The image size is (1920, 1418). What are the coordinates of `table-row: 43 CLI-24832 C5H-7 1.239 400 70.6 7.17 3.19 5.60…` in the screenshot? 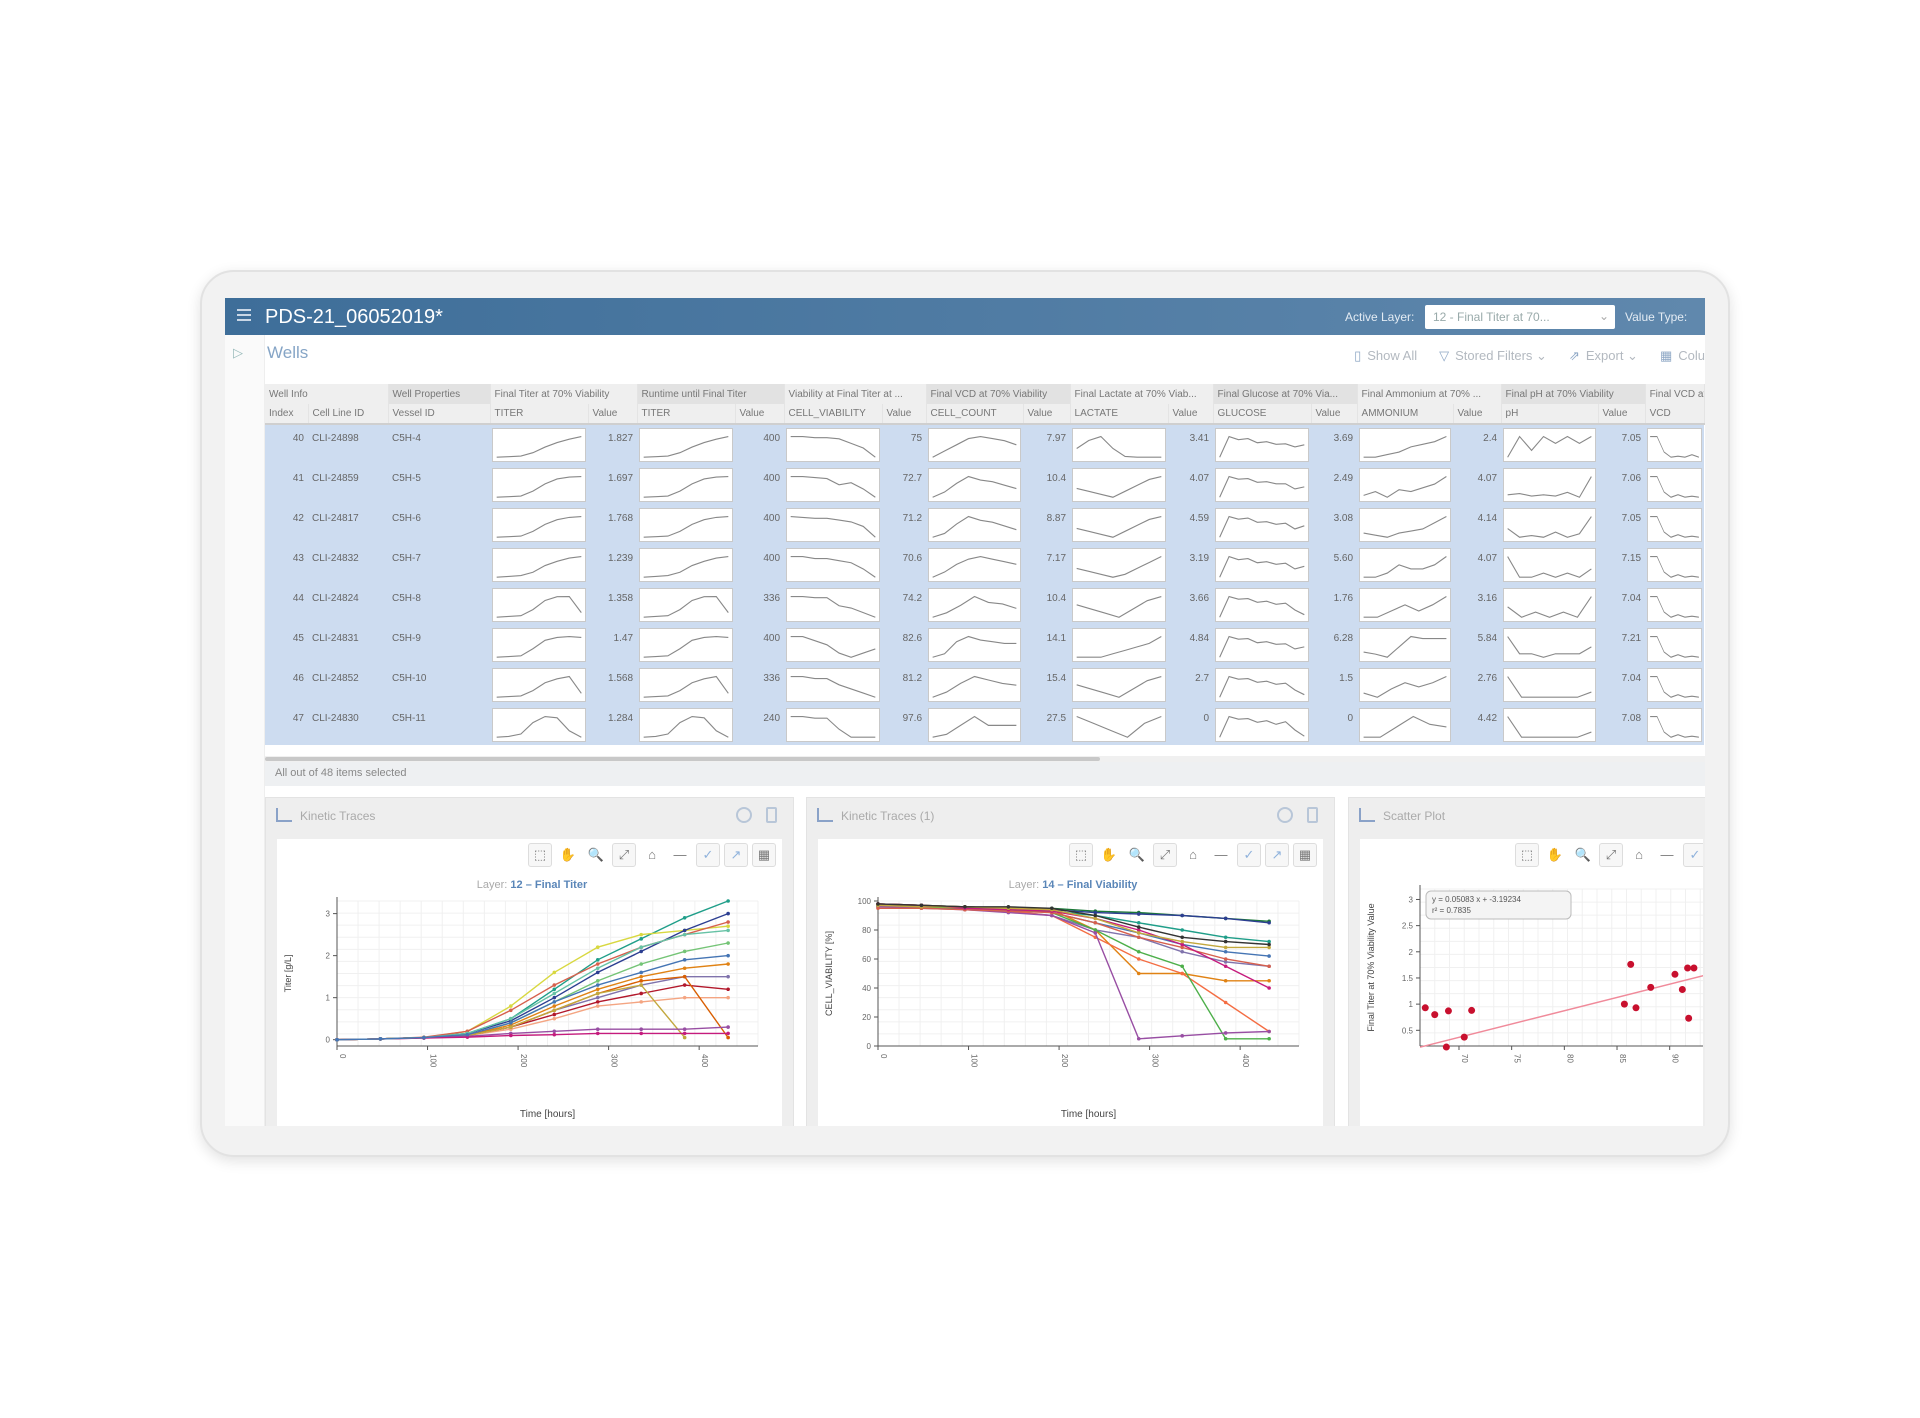 It's located at (985, 565).